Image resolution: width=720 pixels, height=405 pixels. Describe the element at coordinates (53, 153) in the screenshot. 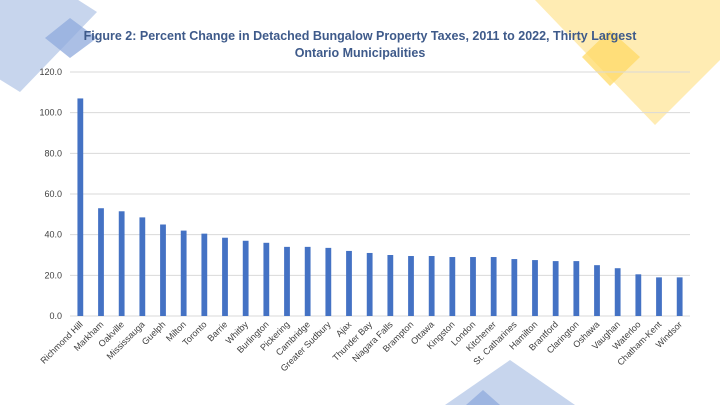

I see `y-tick-label: 80.0` at that location.